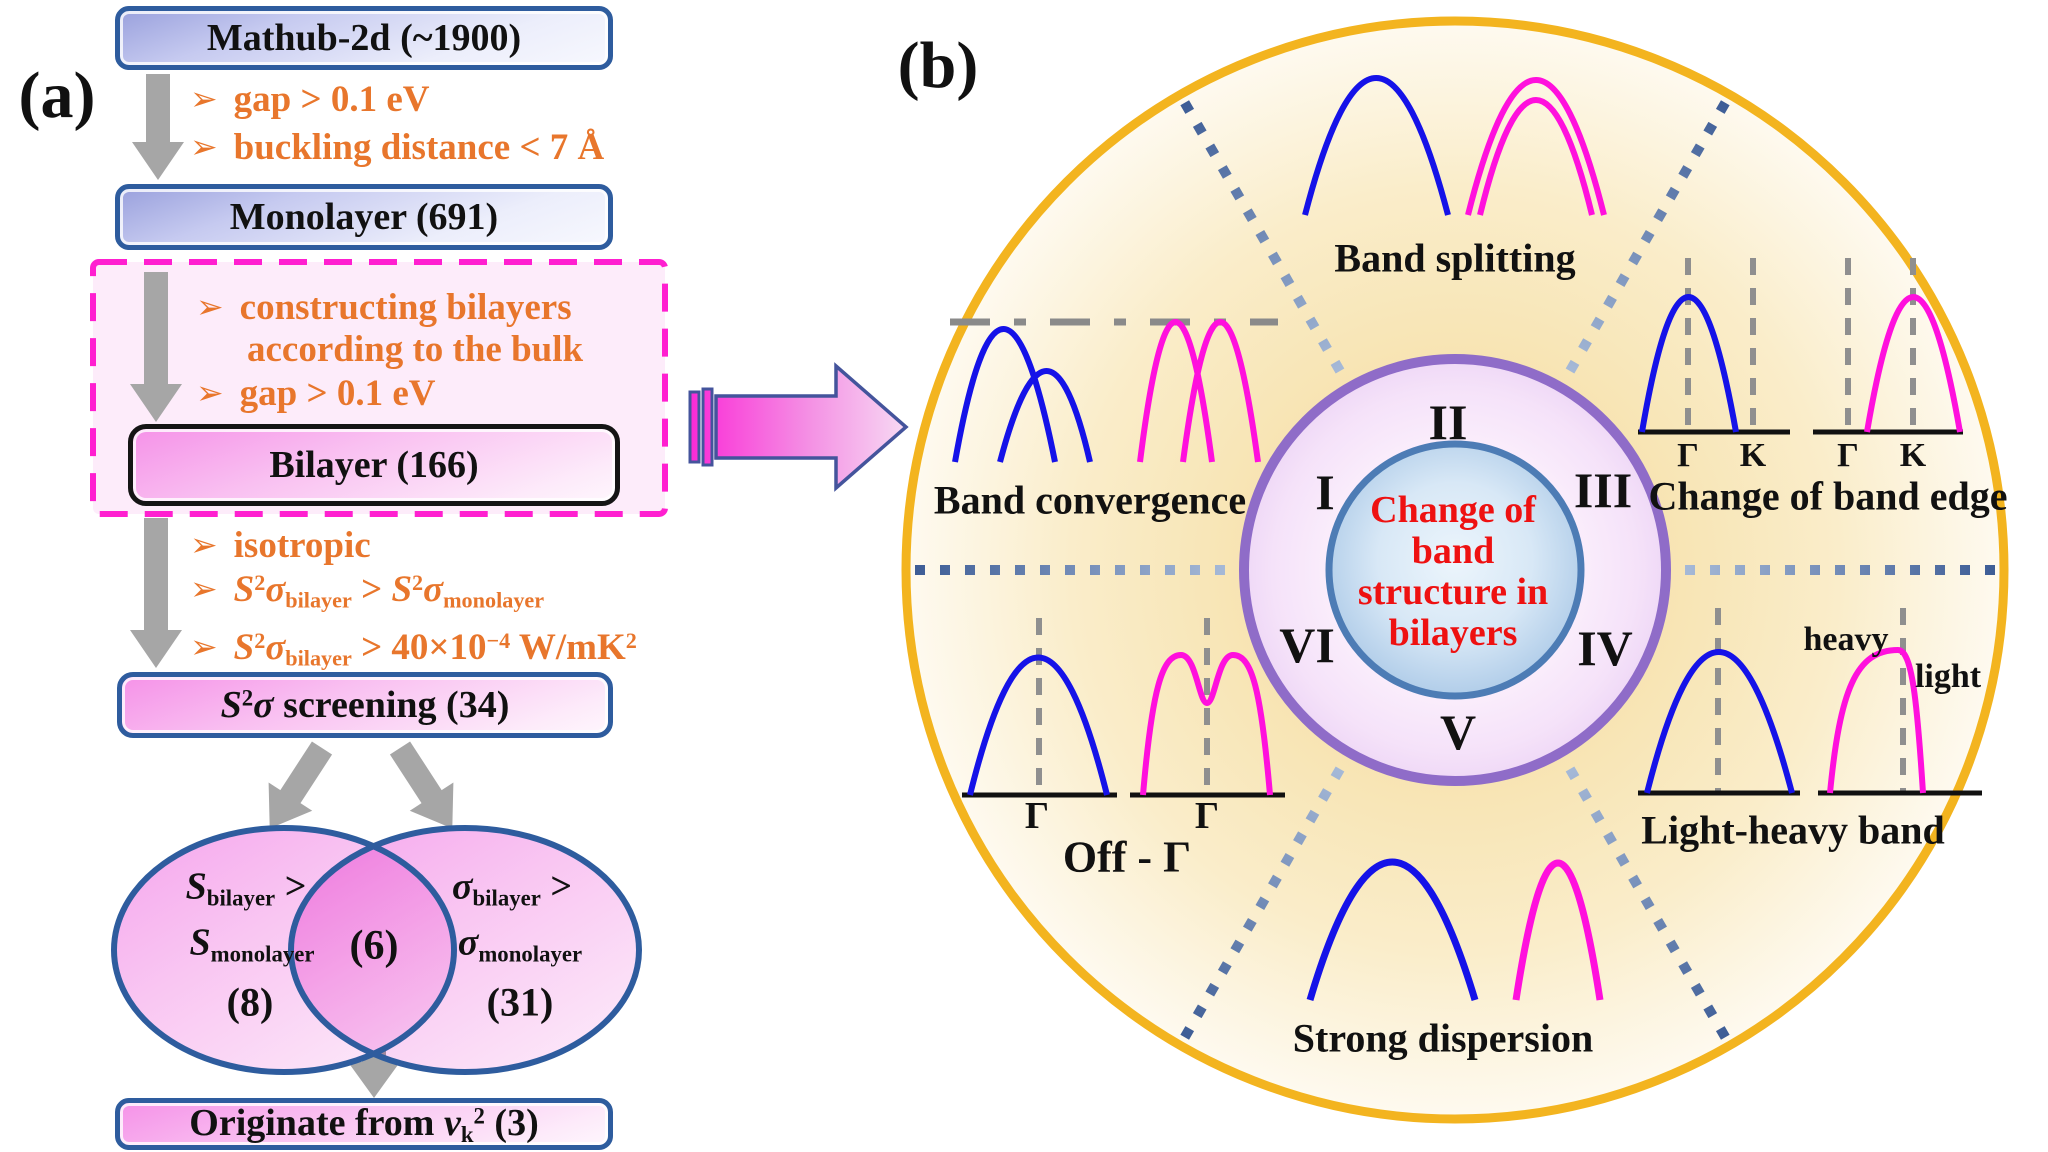 Image resolution: width=2048 pixels, height=1152 pixels. Describe the element at coordinates (520, 1002) in the screenshot. I see `venn-right-count: (31)` at that location.